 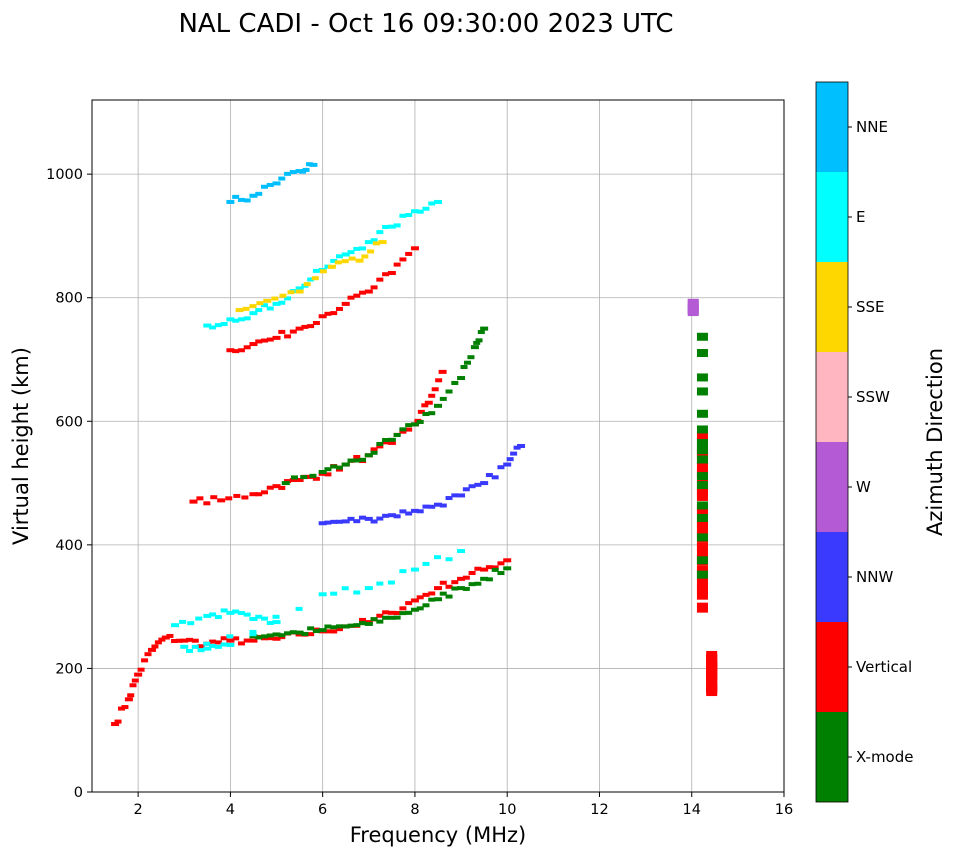 I want to click on y-axis-label: Virtual height (km), so click(x=21, y=446).